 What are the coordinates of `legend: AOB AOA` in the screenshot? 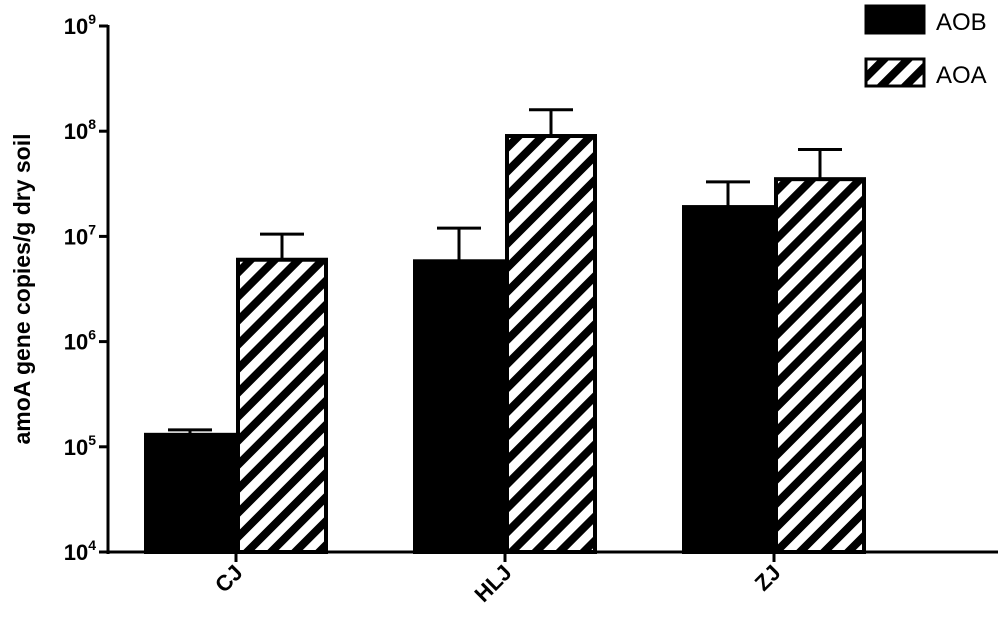 It's located at (925, 46).